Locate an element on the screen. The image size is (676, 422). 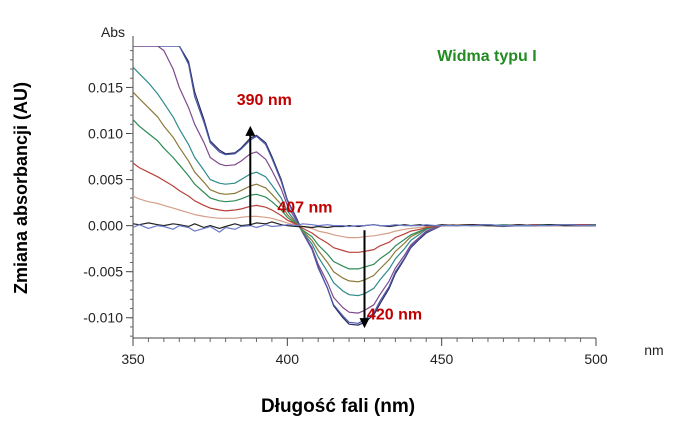
y-tick-label: -0.005 is located at coordinates (103, 272).